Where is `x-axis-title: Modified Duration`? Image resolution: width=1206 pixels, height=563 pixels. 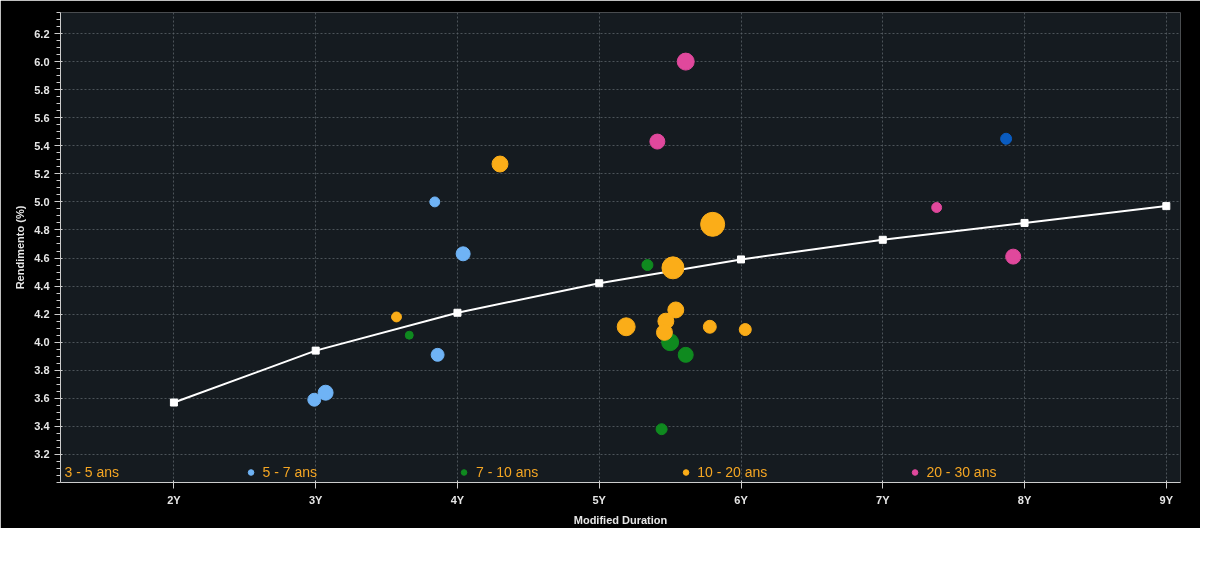 x-axis-title: Modified Duration is located at coordinates (620, 519).